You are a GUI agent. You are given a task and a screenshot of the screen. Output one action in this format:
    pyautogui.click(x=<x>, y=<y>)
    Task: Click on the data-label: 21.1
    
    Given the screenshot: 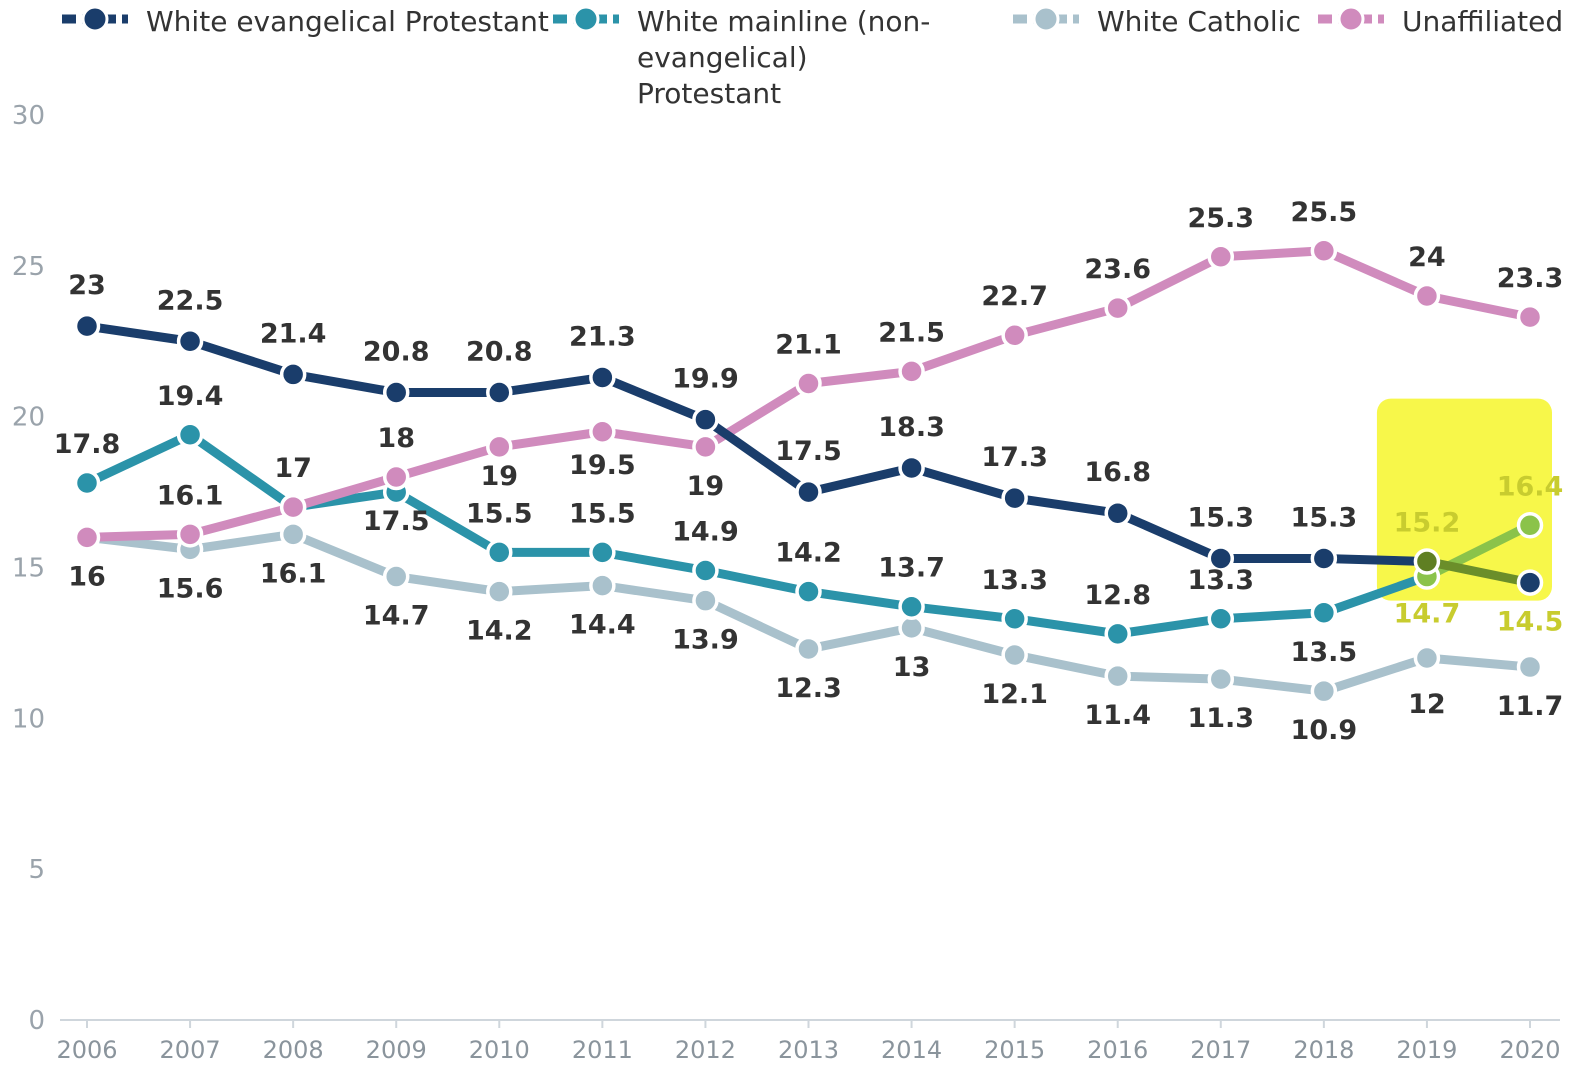 What is the action you would take?
    pyautogui.click(x=808, y=344)
    